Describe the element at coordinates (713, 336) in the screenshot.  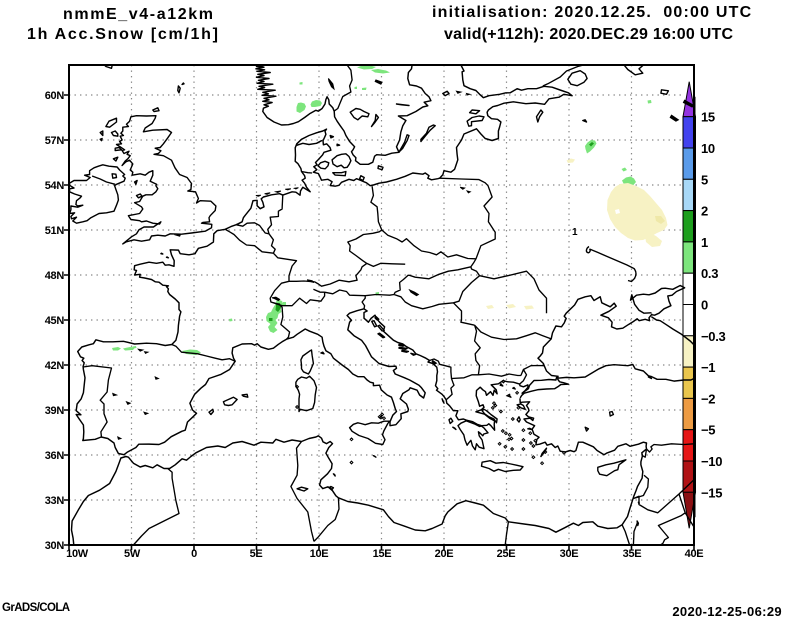
I see `svg-text: −0.3` at that location.